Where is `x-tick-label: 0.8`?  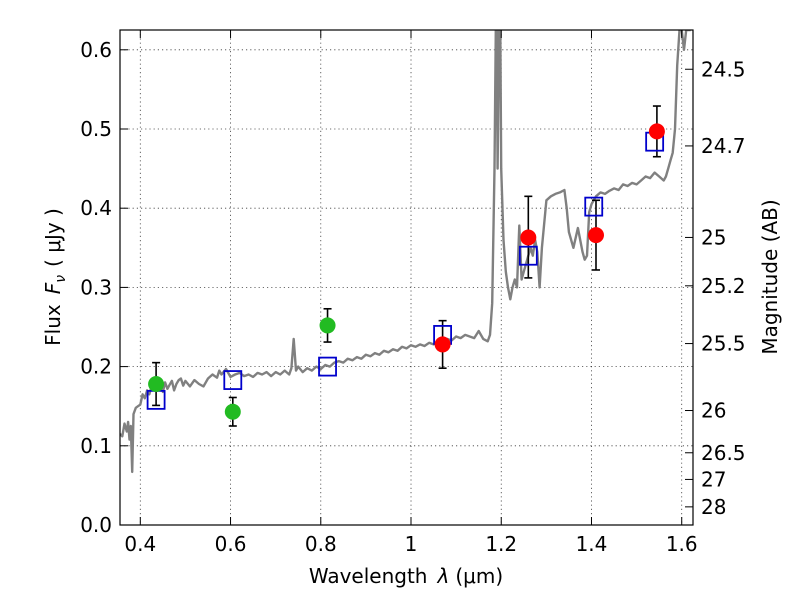 x-tick-label: 0.8 is located at coordinates (321, 544).